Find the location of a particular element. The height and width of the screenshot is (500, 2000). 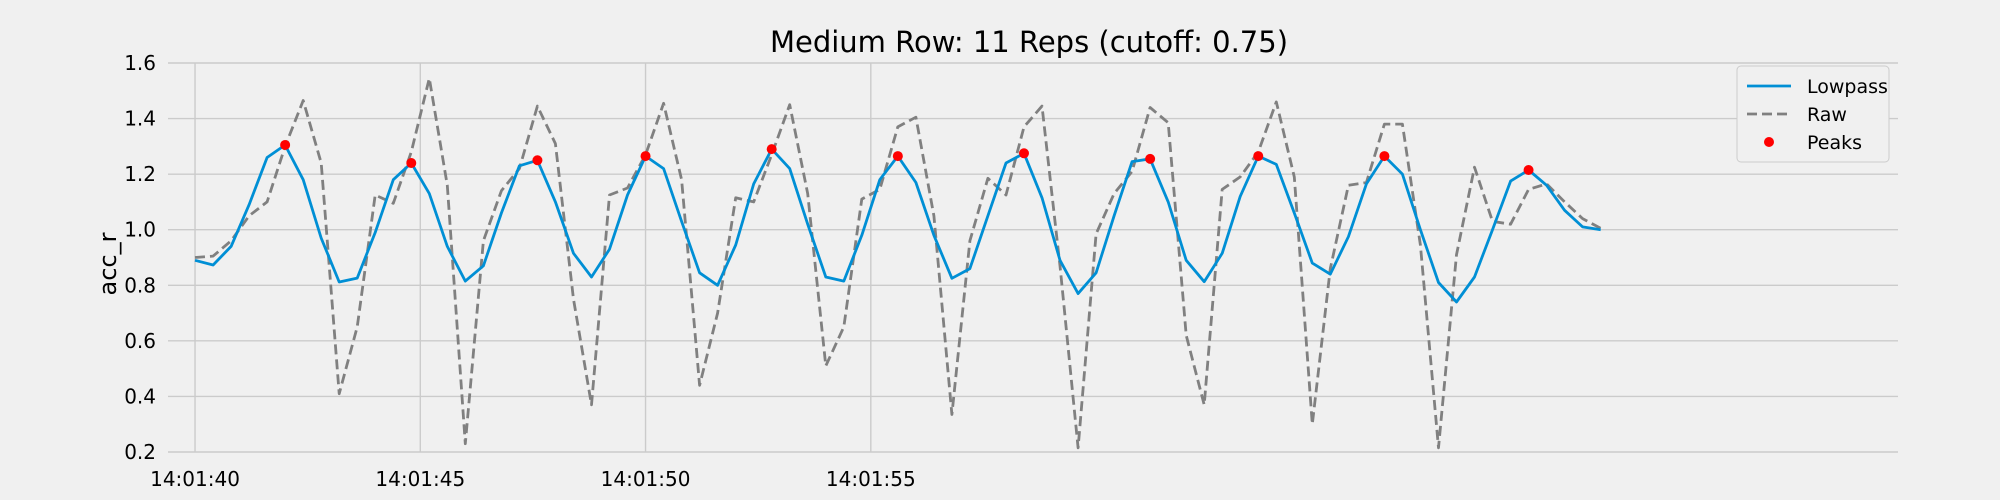

y-tick-label: 1.2 is located at coordinates (140, 174).